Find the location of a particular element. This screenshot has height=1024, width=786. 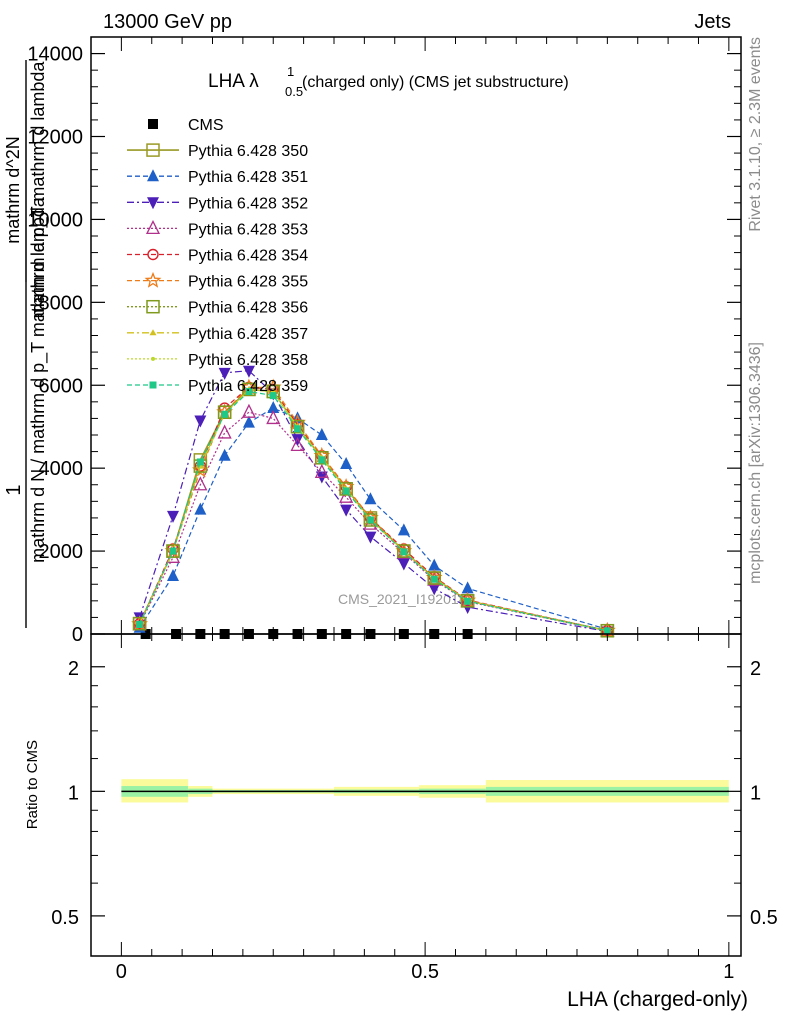

legend-marker-s352 is located at coordinates (153, 203).